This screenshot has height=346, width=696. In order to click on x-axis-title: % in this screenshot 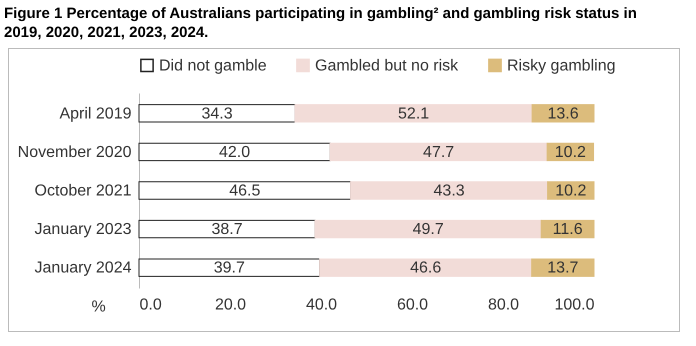, I will do `click(99, 307)`.